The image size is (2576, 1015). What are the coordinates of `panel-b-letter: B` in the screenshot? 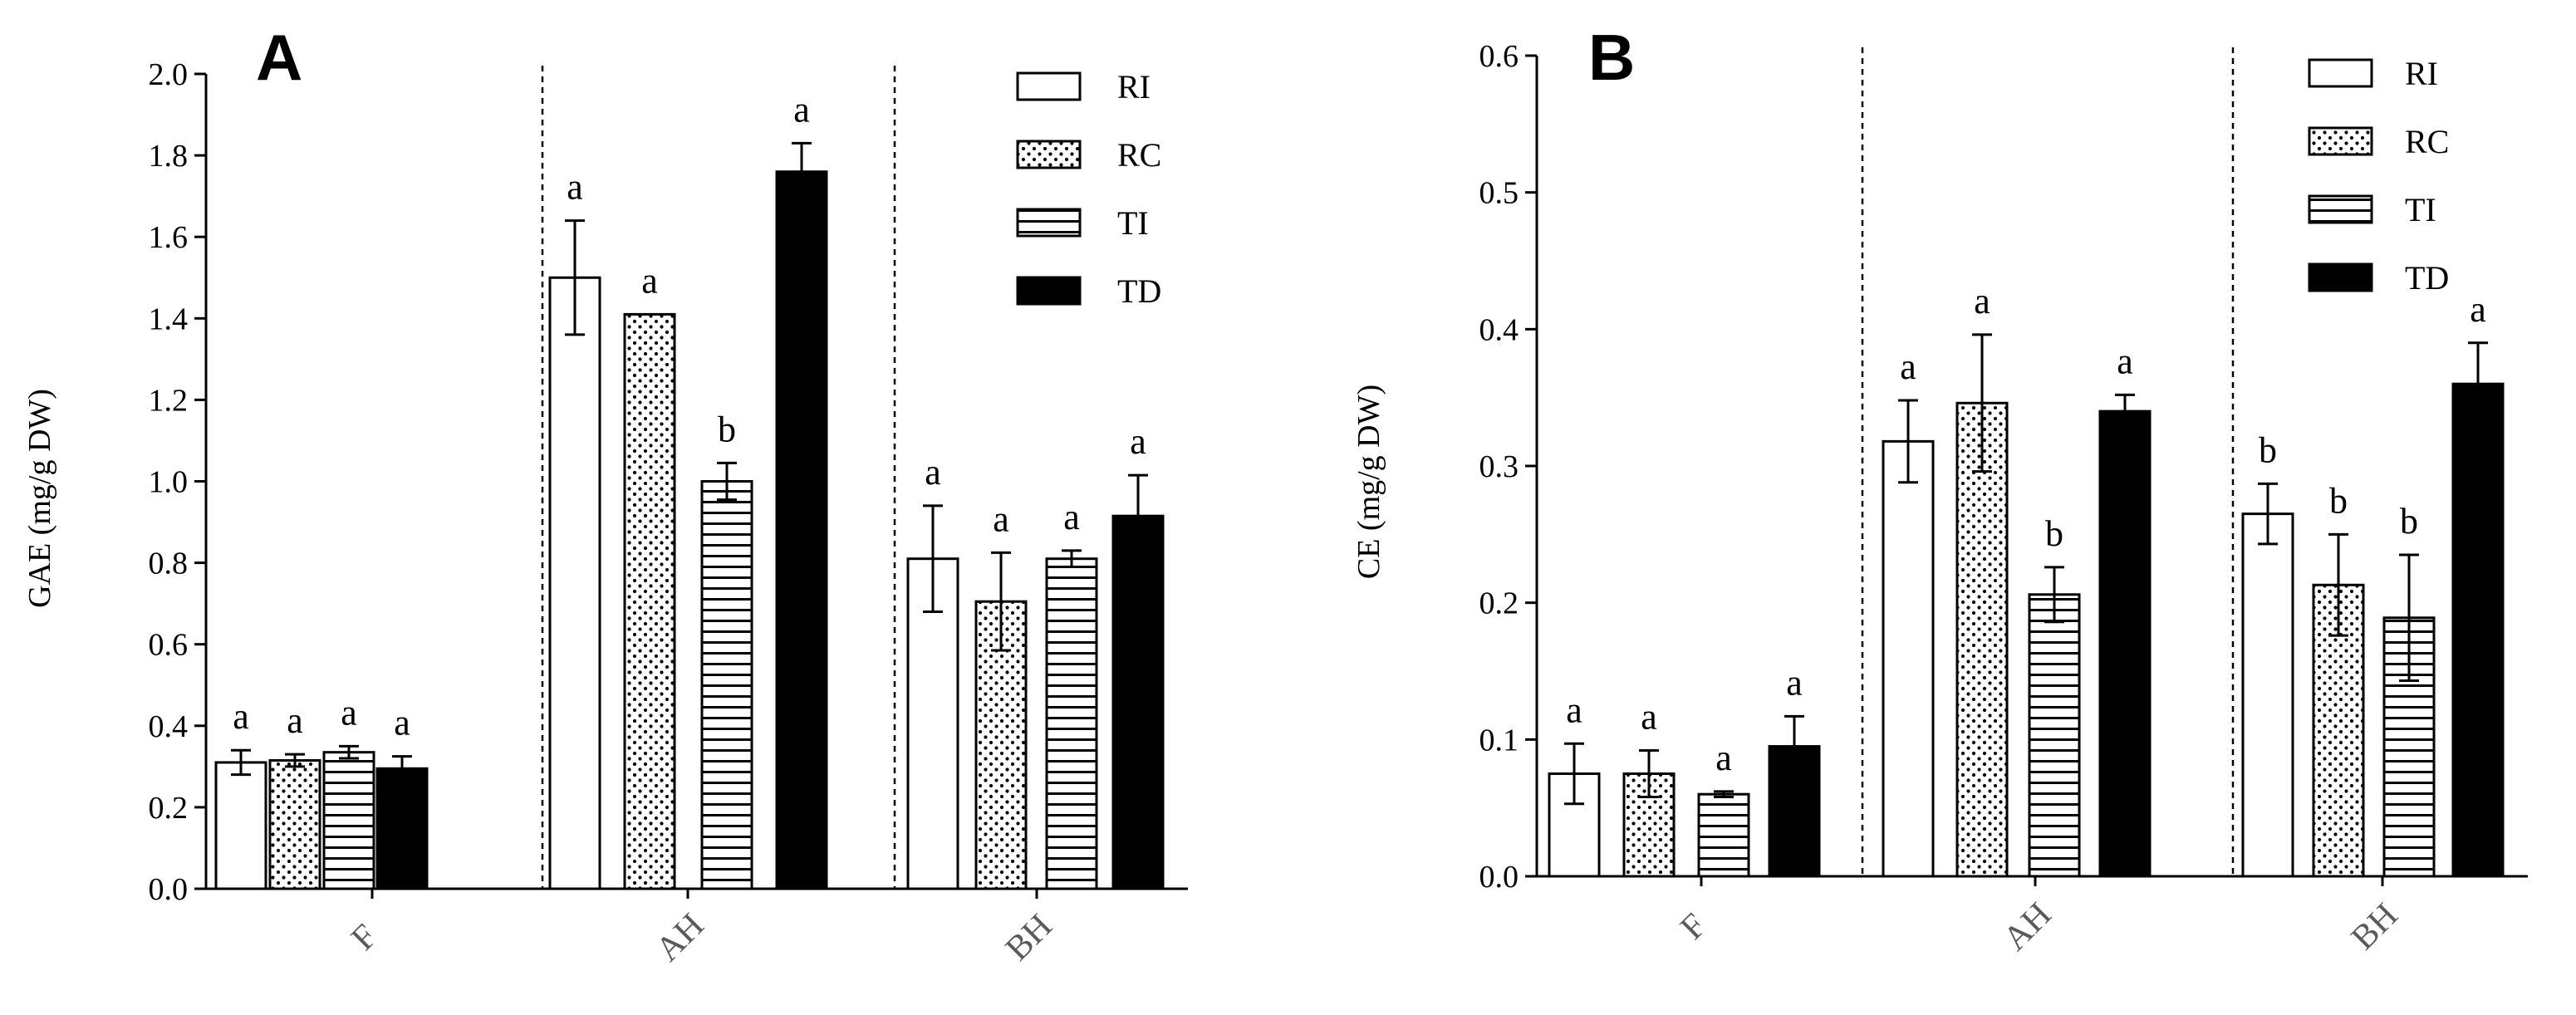 It's located at (1611, 58).